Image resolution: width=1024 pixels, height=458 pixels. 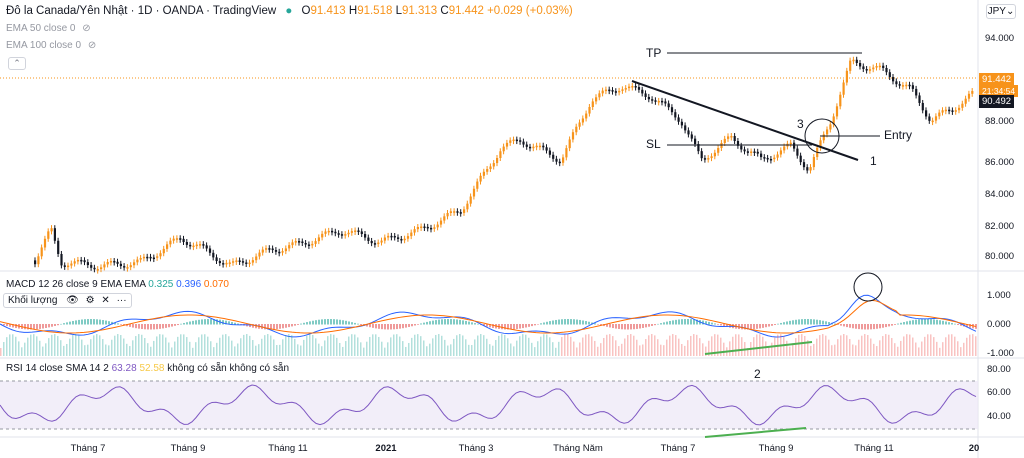 I want to click on ema50-legend: EMA 50 close 0 ⊘, so click(x=48, y=28).